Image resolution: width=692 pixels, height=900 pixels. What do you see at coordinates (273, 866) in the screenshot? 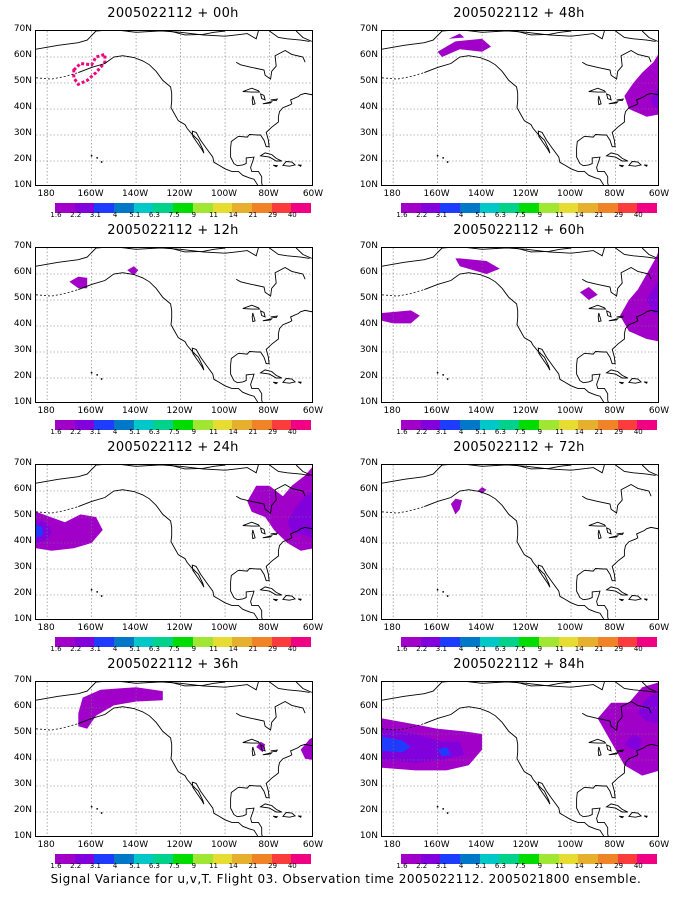
I see `colorbar-label: 29` at bounding box center [273, 866].